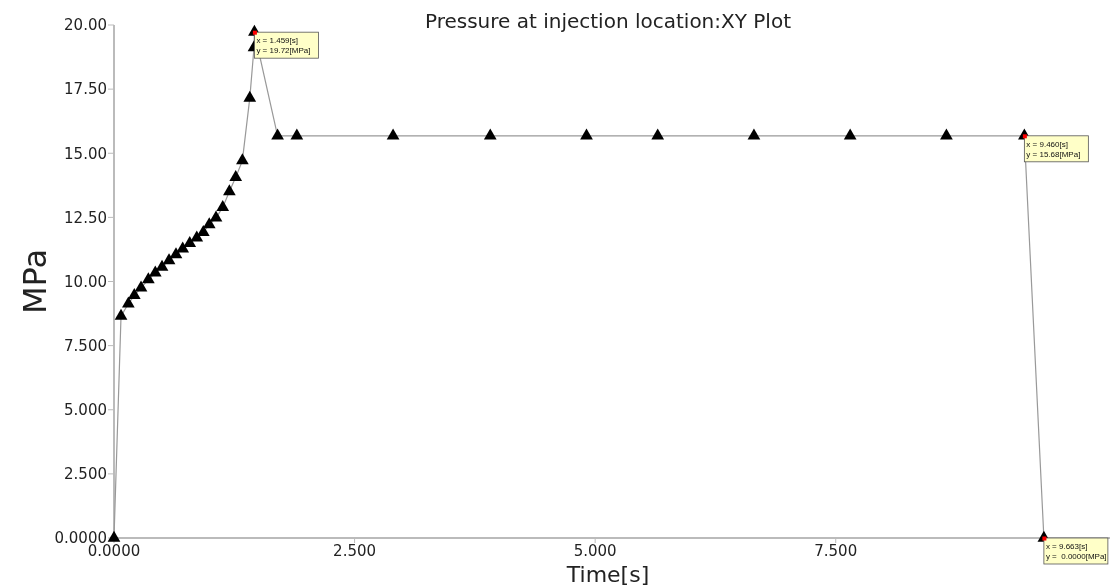 The height and width of the screenshot is (588, 1113). I want to click on y-tick-label: 5.000, so click(85, 410).